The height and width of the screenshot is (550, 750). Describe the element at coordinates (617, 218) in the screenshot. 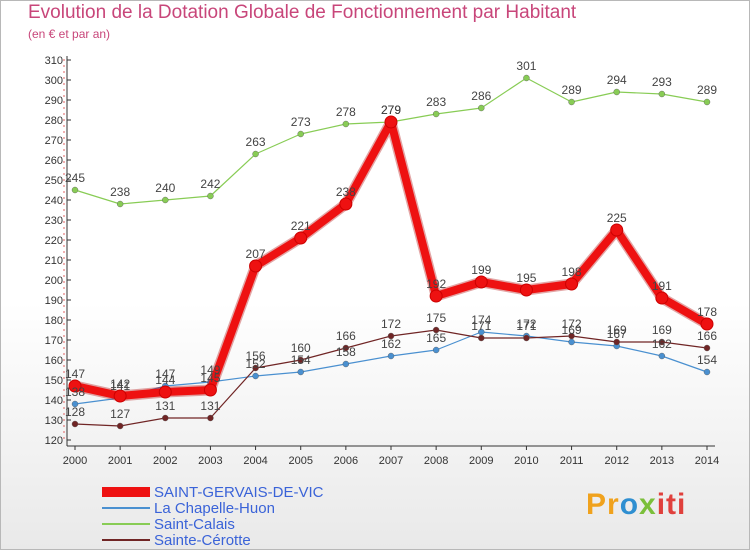

I see `data-label: 225` at that location.